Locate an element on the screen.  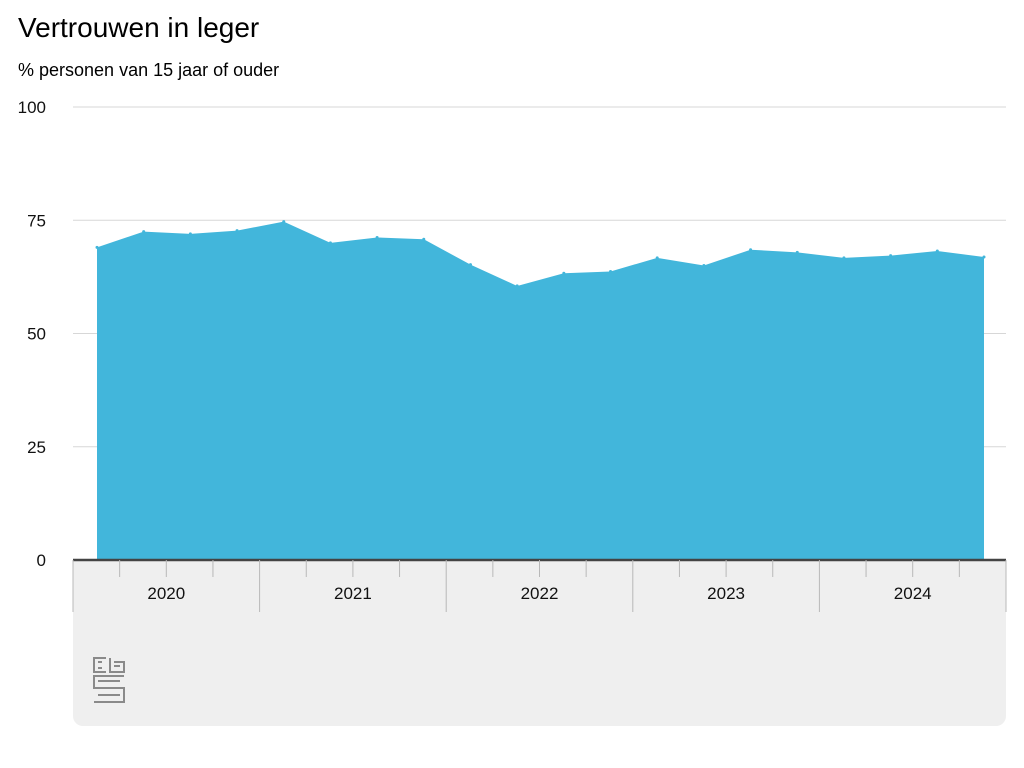
x-tick-label-2023: 2023 is located at coordinates (726, 593).